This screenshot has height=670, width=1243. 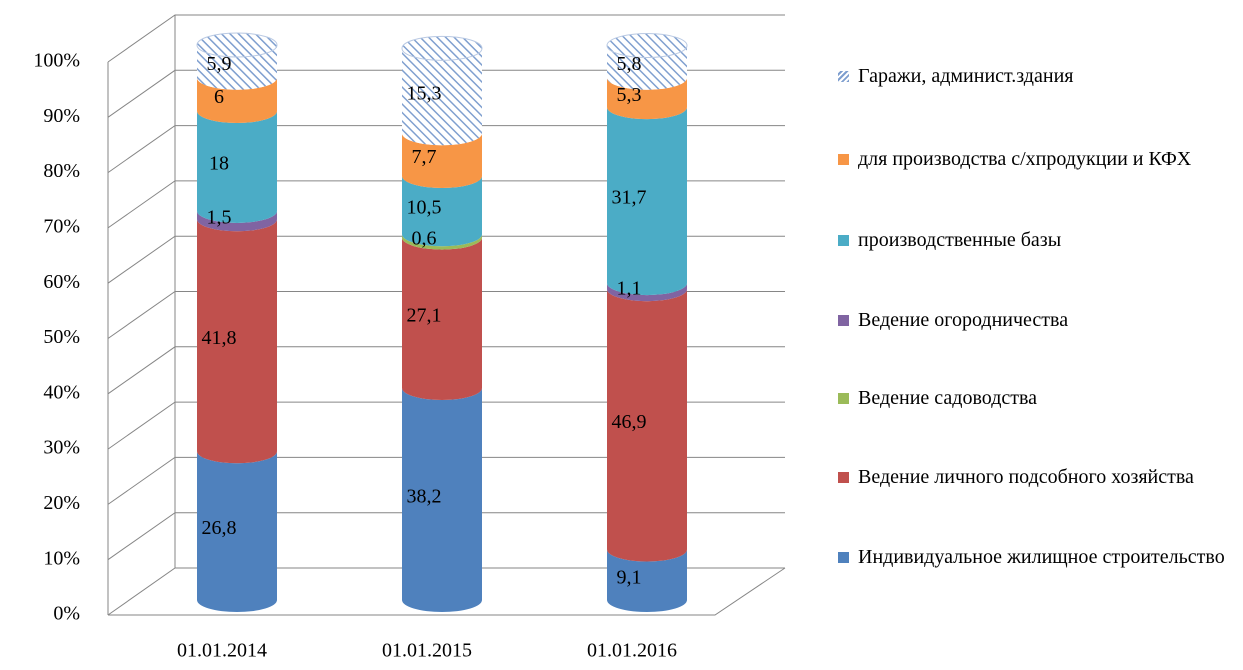 I want to click on legend-label: Индивидуальное жилищное строительство, so click(x=1041, y=557).